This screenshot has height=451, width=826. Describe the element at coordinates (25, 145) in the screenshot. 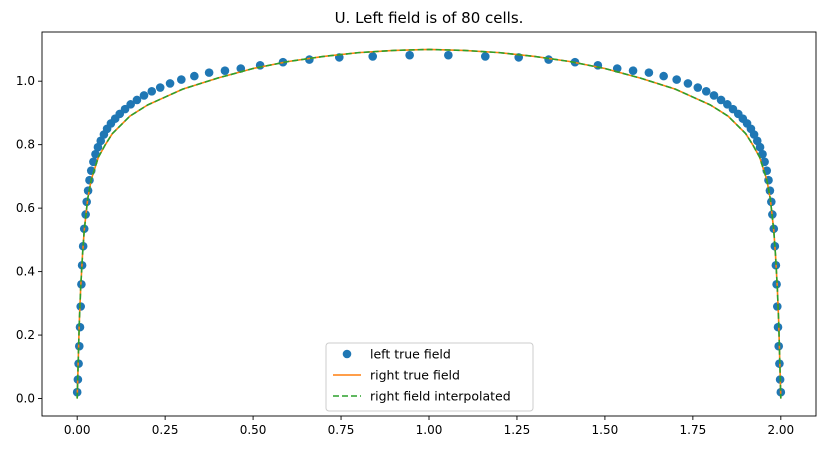

I see `y-tick-label-4: 0.8` at that location.